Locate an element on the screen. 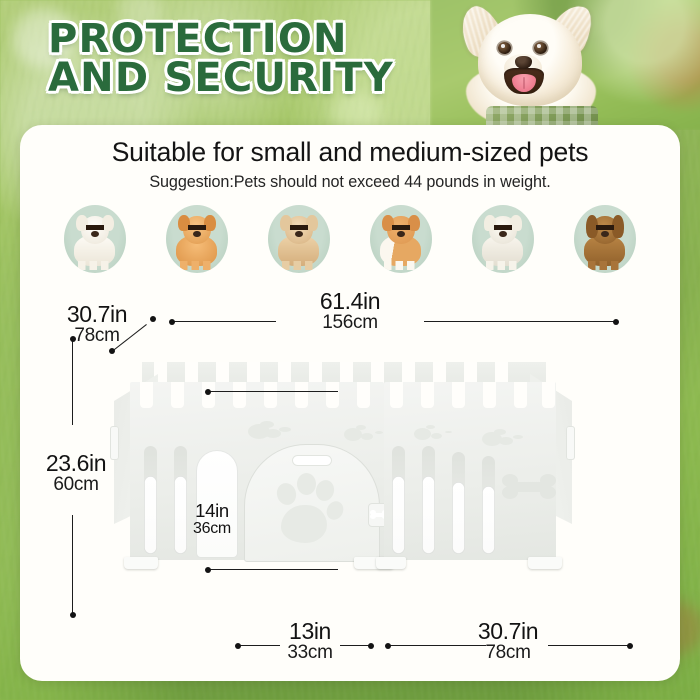  dim-width-line-left is located at coordinates (224, 322).